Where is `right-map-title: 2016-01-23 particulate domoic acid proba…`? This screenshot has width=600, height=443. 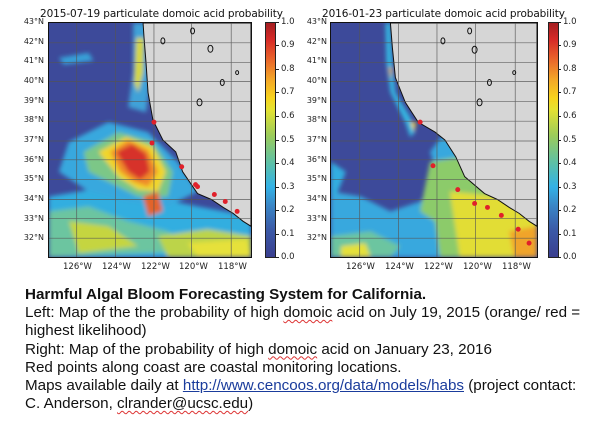 right-map-title: 2016-01-23 particulate domoic acid proba… is located at coordinates (443, 14).